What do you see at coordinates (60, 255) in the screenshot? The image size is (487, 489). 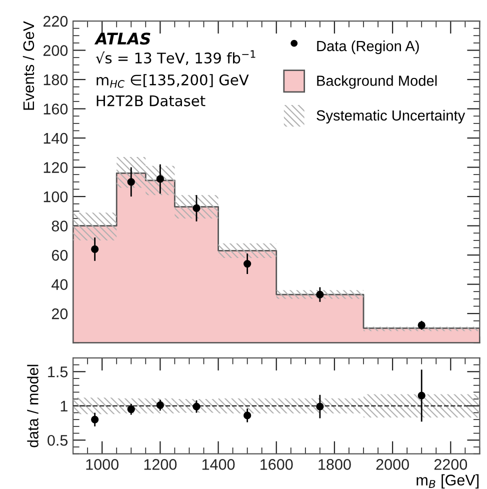 I see `y-tick-label: 60` at bounding box center [60, 255].